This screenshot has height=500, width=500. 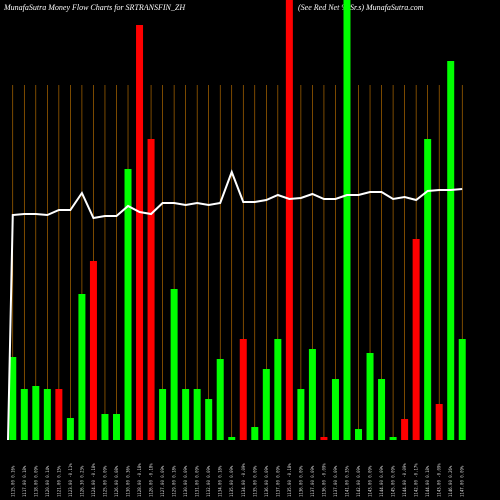 I want to click on x-tick-label: 1134.00 -0.09%, so click(x=243, y=480).